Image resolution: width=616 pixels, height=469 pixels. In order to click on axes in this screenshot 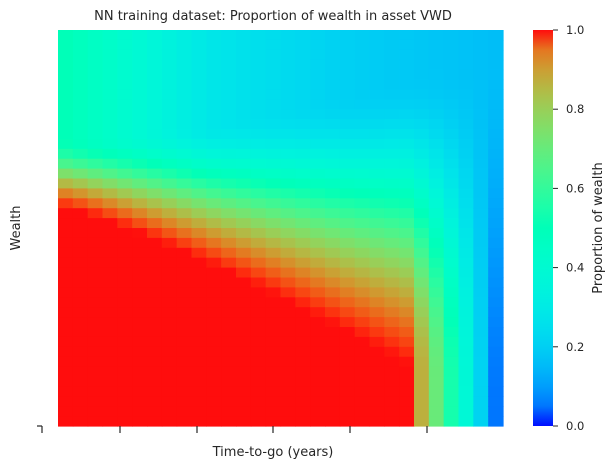, I will do `click(232, 429)`.